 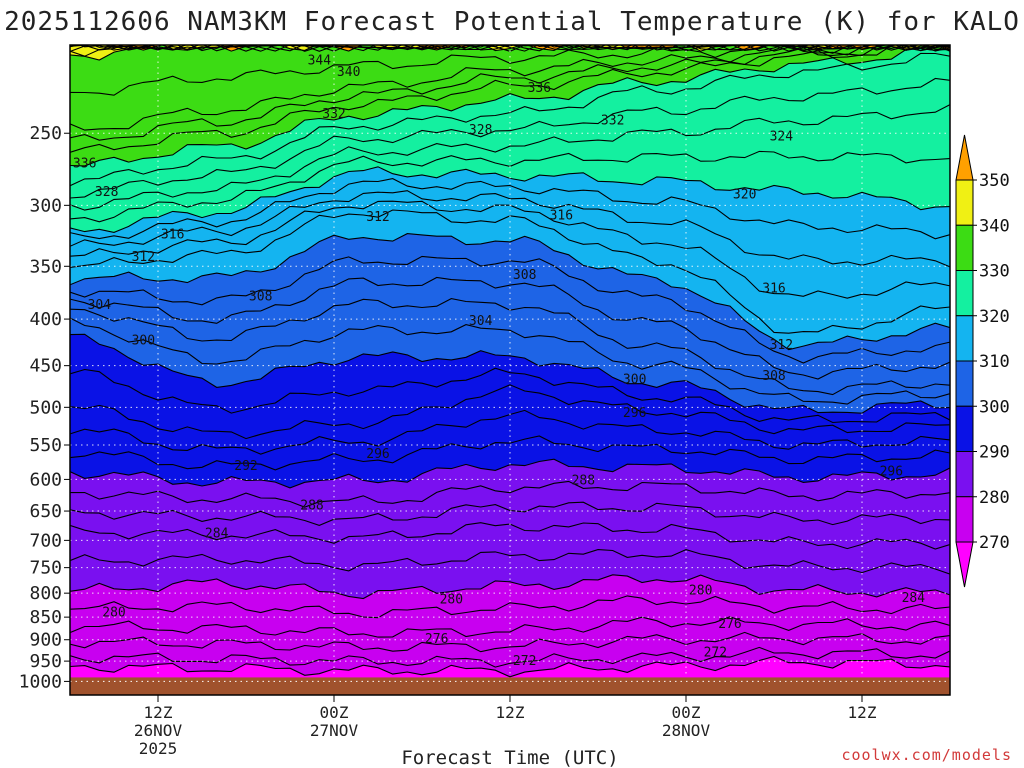 What do you see at coordinates (45, 511) in the screenshot?
I see `y-tick-label-650: 650` at bounding box center [45, 511].